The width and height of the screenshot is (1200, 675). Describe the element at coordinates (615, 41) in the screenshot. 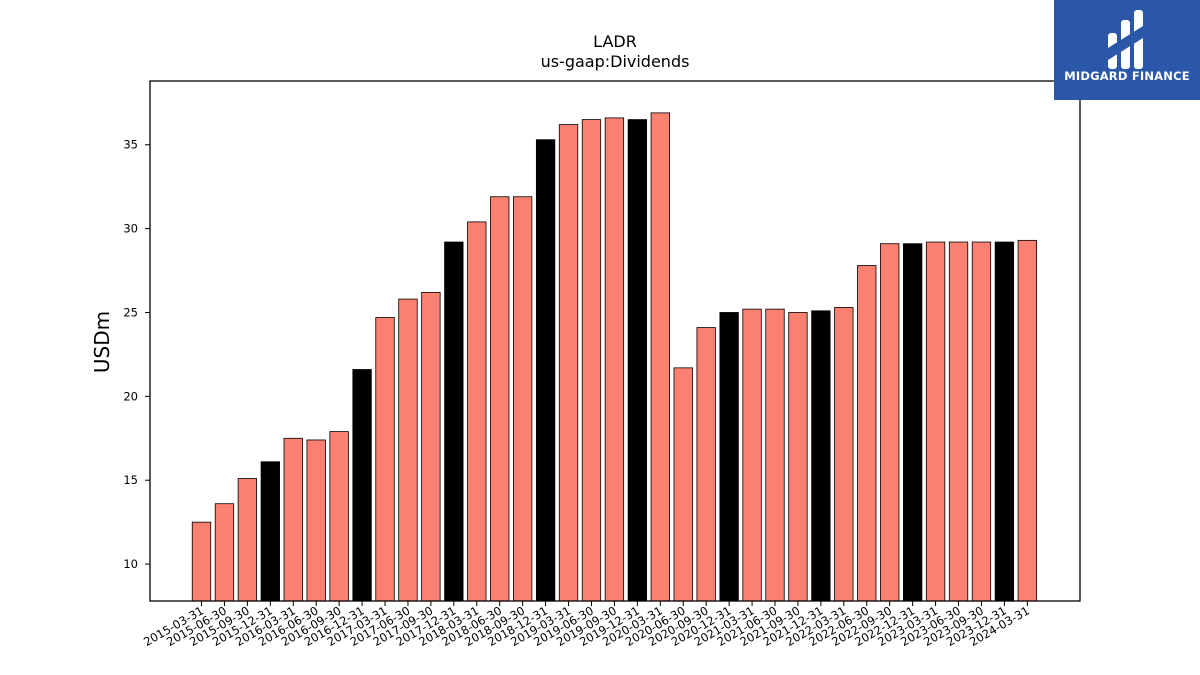

I see `chart-title: LADR` at that location.